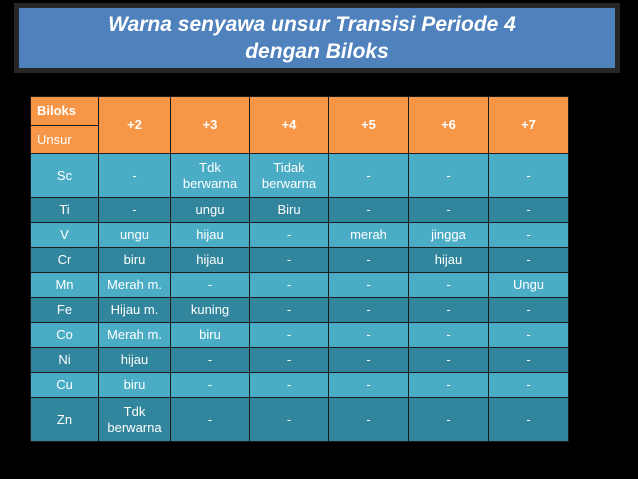 This screenshot has height=479, width=638. What do you see at coordinates (64, 111) in the screenshot?
I see `corner-biloks-label: Biloks` at bounding box center [64, 111].